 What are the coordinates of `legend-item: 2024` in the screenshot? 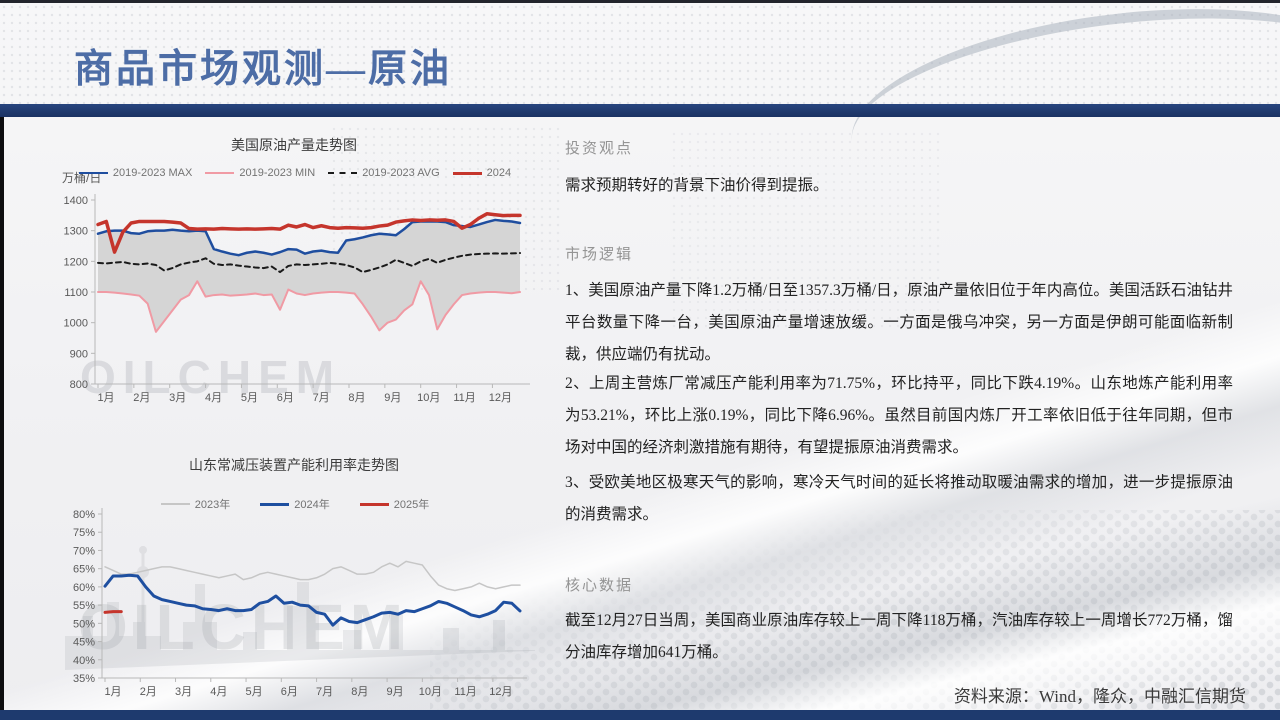 It's located at (482, 173).